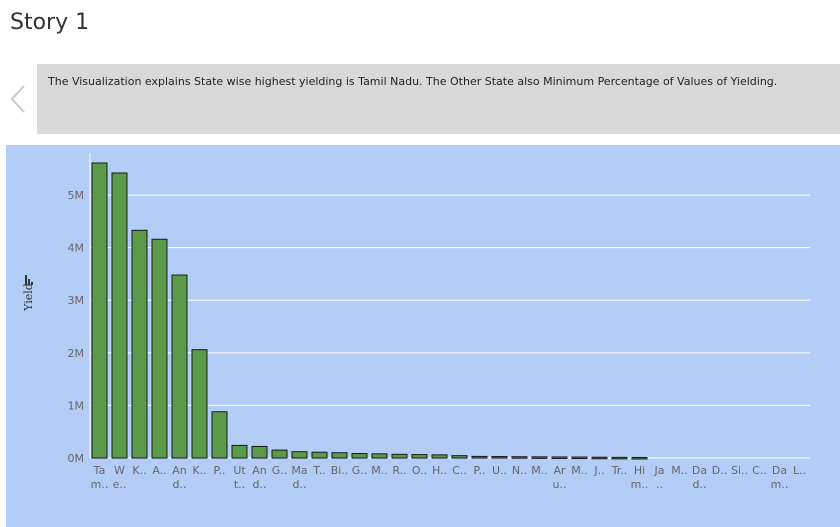 This screenshot has height=527, width=840. Describe the element at coordinates (659, 484) in the screenshot. I see `x-tick-label: ..` at that location.